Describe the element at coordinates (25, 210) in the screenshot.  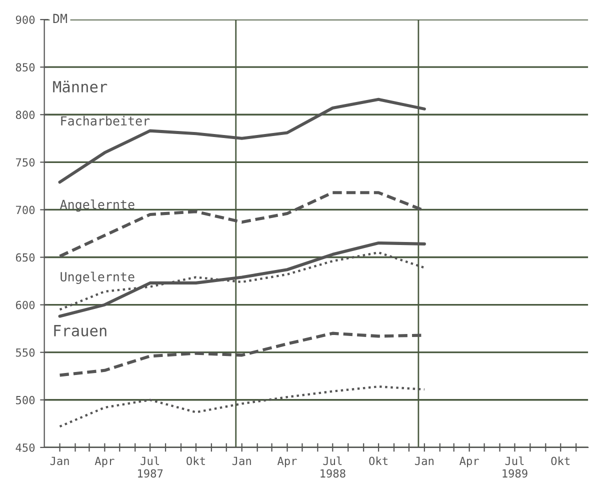
I see `y-tick-label: 700` at that location.